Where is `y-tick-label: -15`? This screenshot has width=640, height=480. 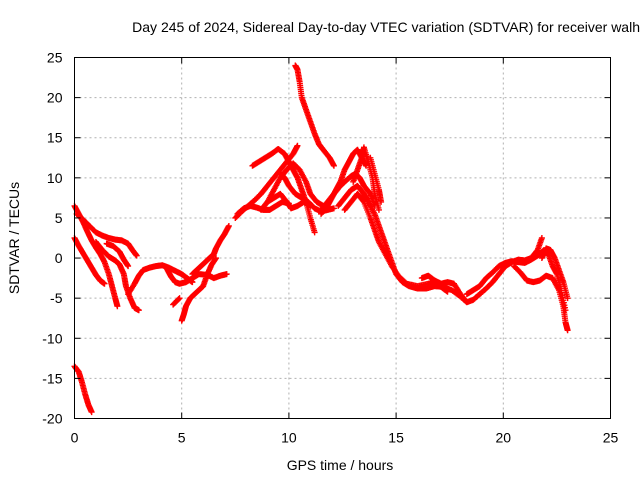
y-tick-label: -15 is located at coordinates (52, 378).